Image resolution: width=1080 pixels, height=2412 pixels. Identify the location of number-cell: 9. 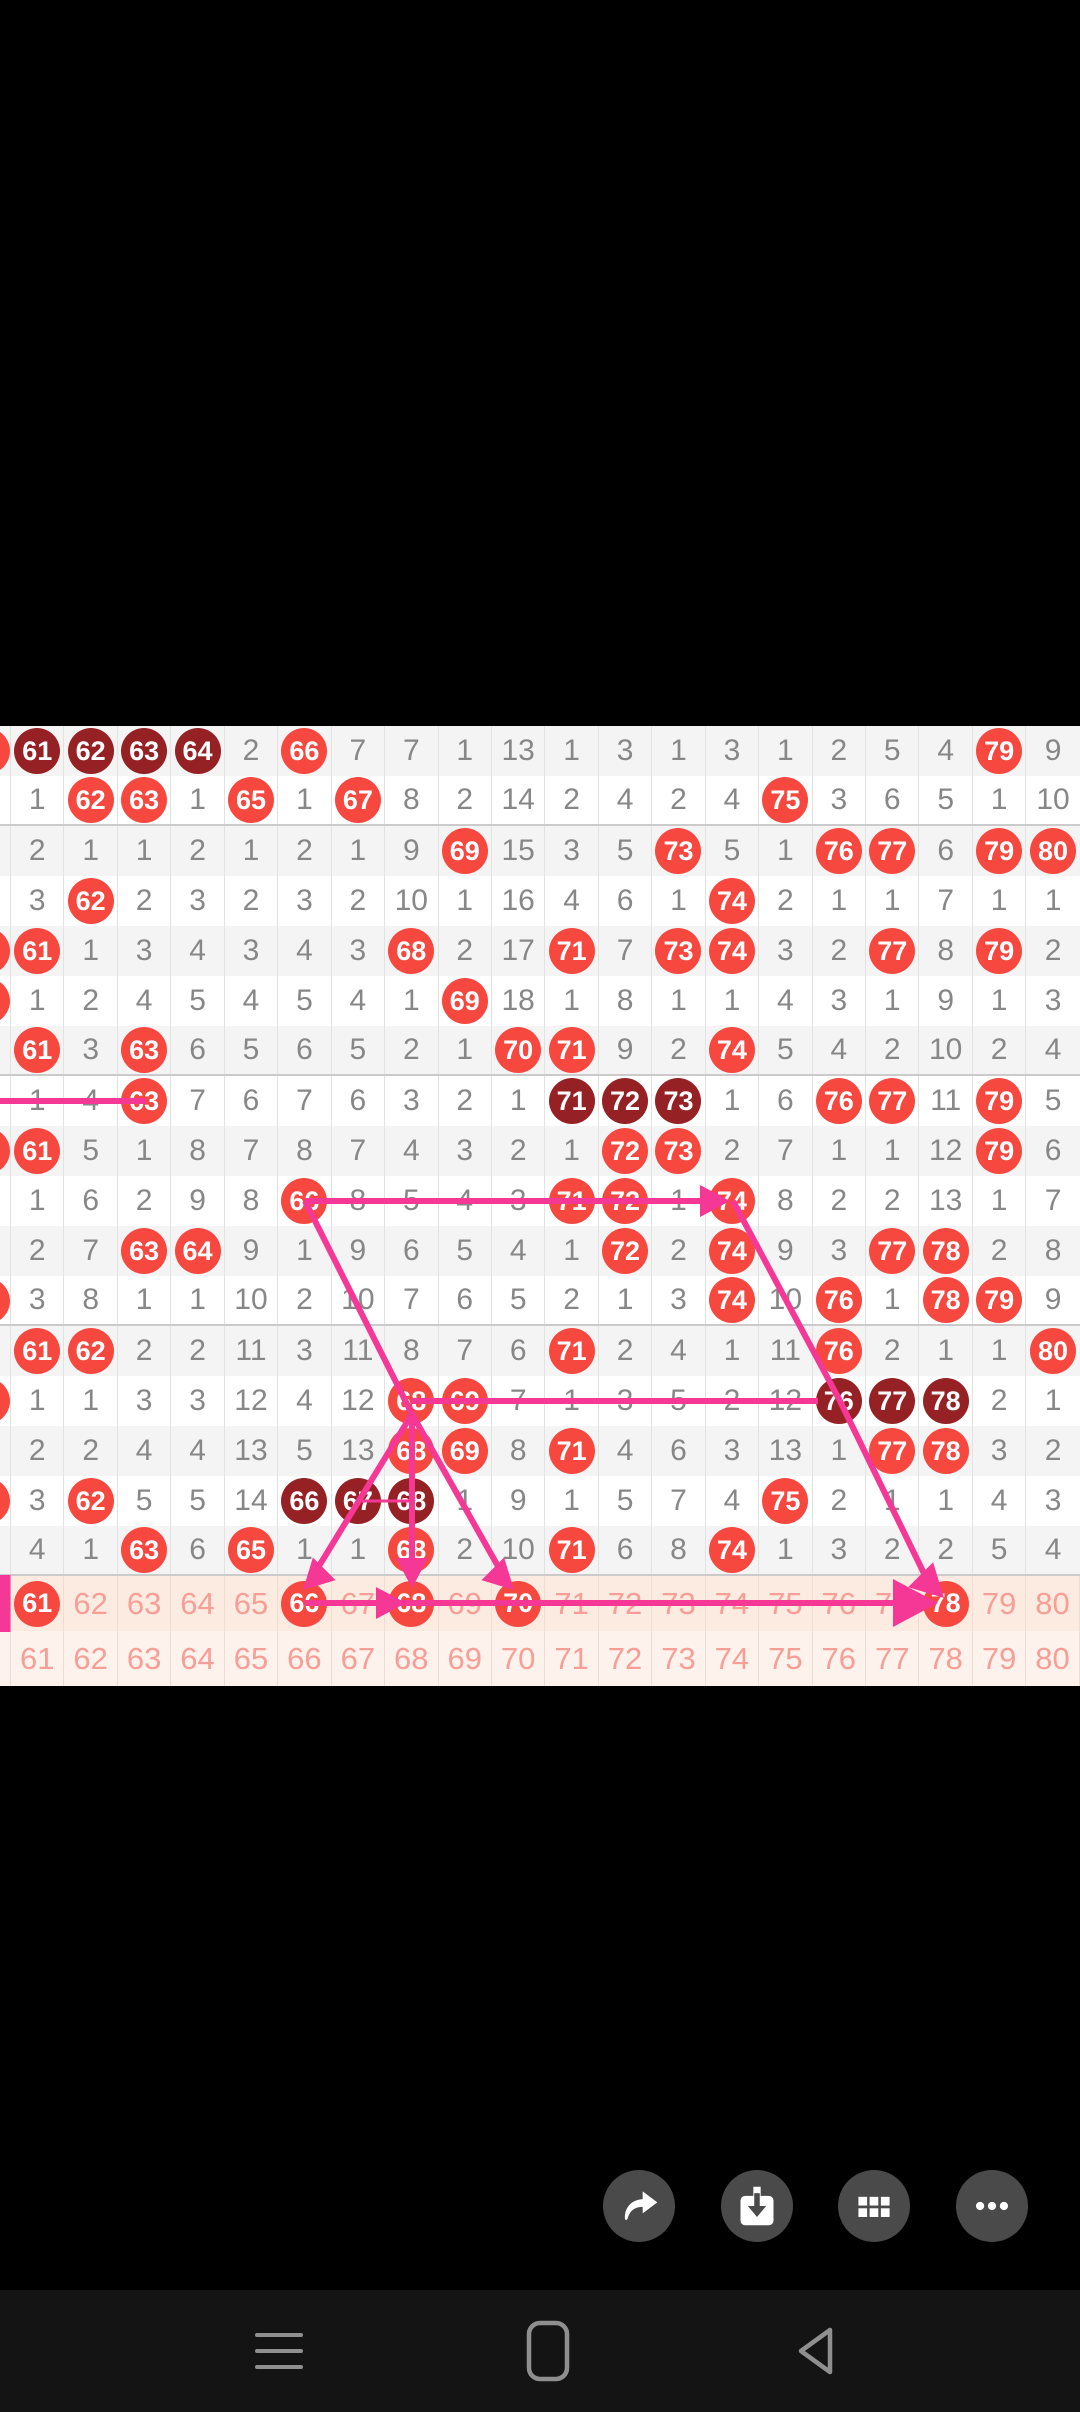
(946, 1001).